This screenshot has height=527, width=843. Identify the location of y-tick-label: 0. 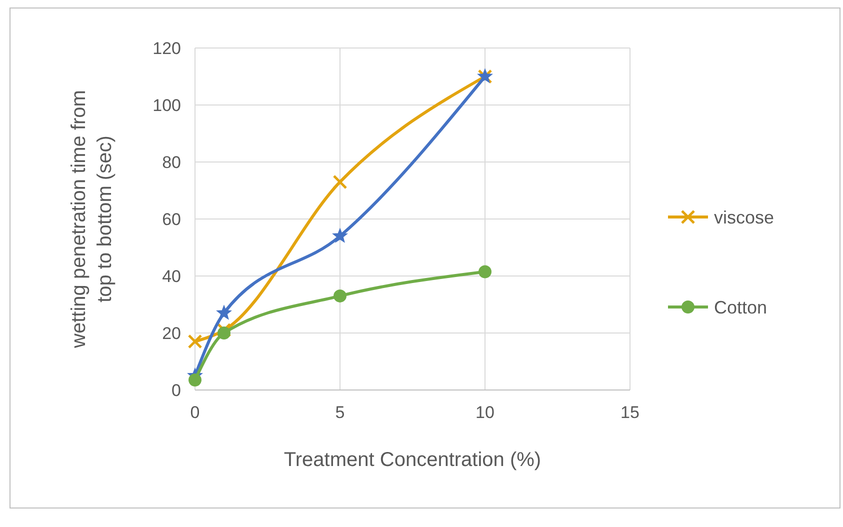
(176, 390).